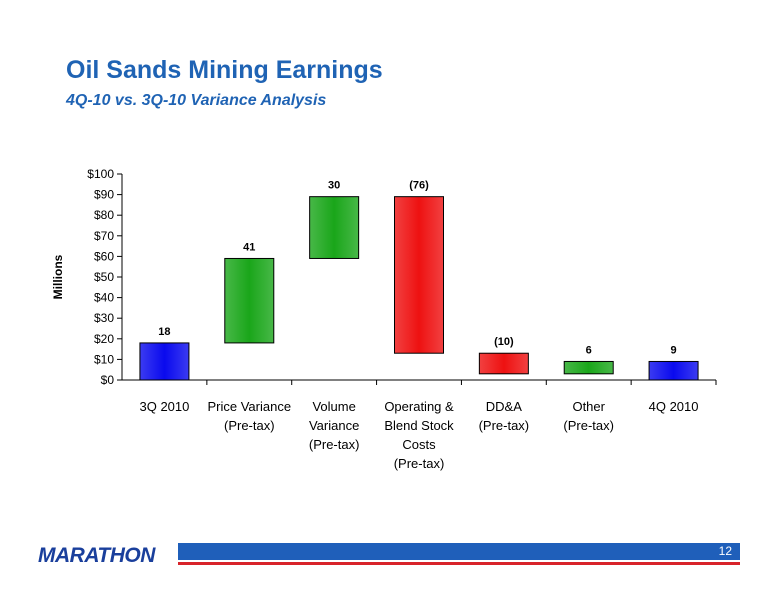 The height and width of the screenshot is (600, 776). What do you see at coordinates (588, 416) in the screenshot?
I see `x-tick-label: Other (Pre-tax)` at bounding box center [588, 416].